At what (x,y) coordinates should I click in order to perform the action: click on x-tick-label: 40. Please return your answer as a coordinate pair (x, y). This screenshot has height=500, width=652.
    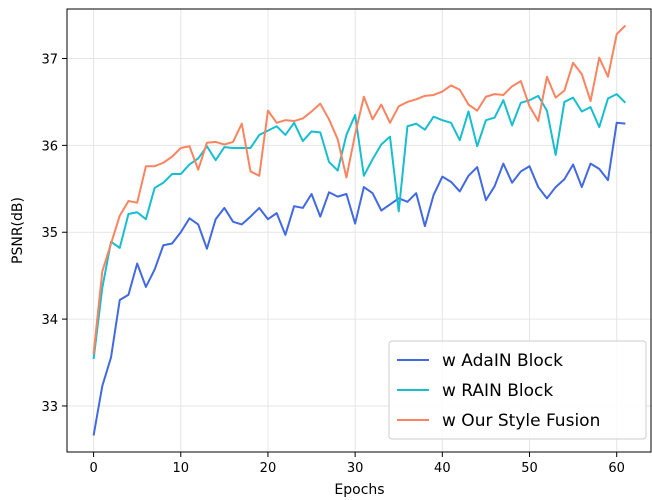
    Looking at the image, I should click on (442, 468).